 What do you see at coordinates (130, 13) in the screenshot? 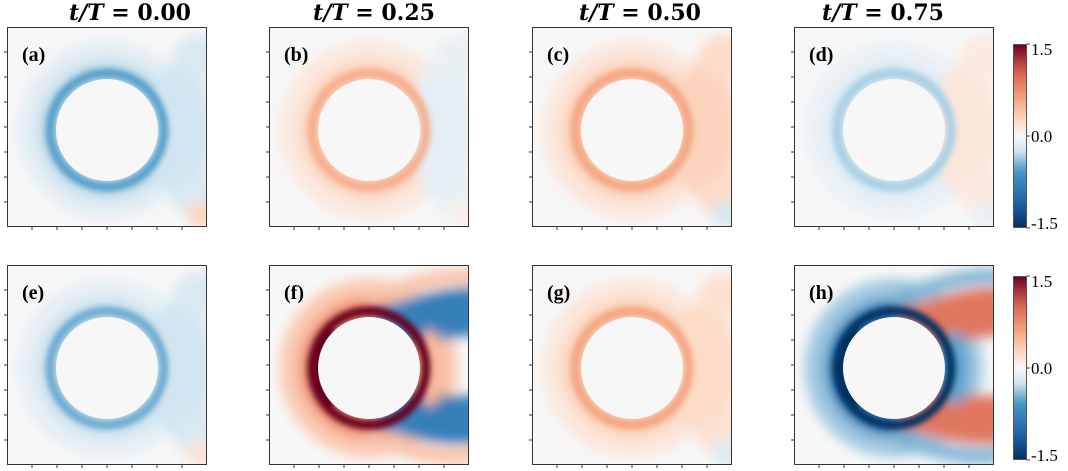
I see `column-title-1: t/T = 0.00` at bounding box center [130, 13].